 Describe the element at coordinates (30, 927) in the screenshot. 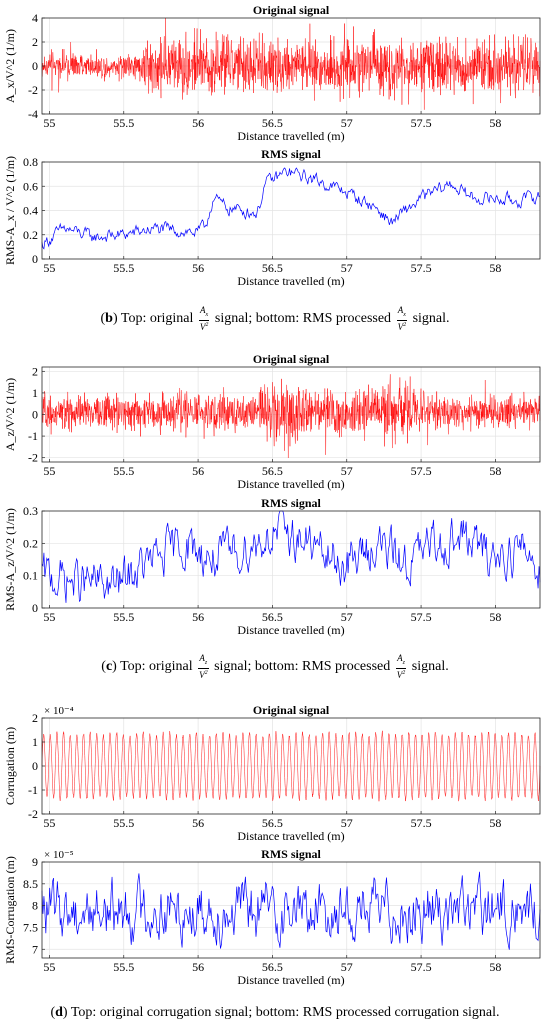

I see `y-tick-label: 7.5` at that location.